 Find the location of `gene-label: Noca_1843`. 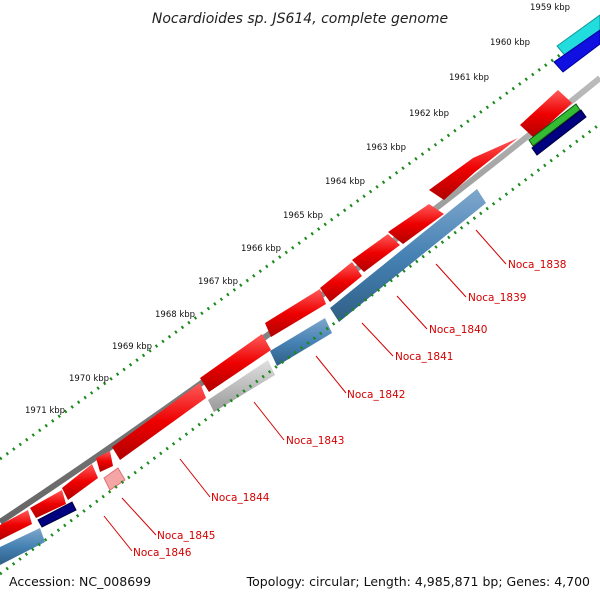

gene-label: Noca_1843 is located at coordinates (315, 441).